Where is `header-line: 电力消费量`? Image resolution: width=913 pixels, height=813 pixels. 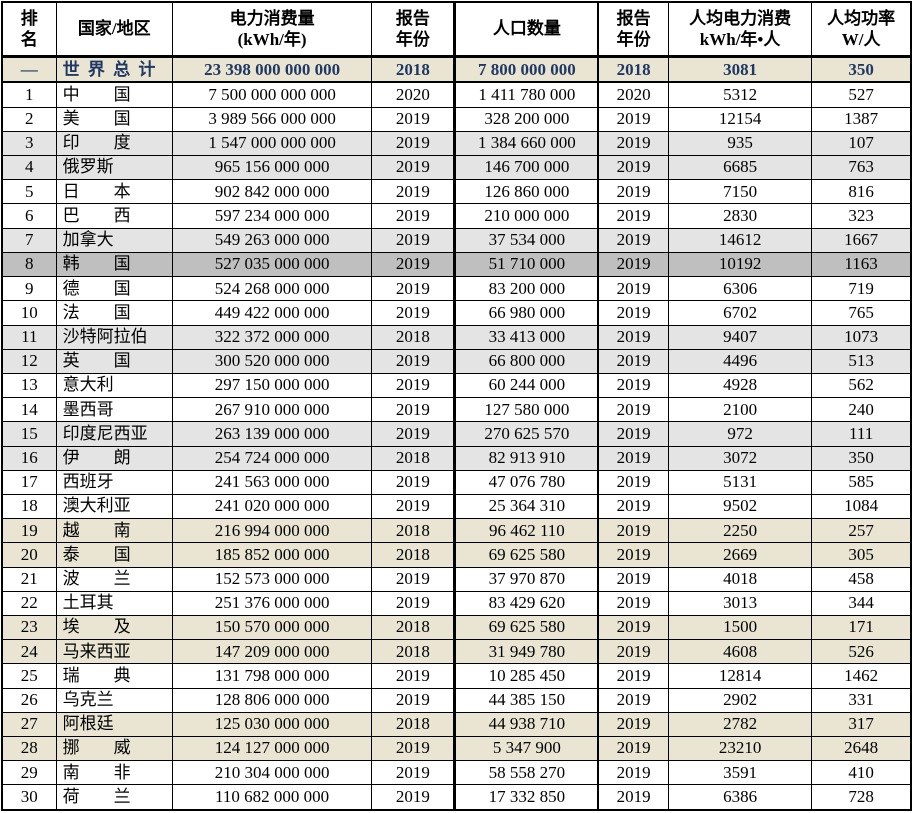 header-line: 电力消费量 is located at coordinates (272, 18).